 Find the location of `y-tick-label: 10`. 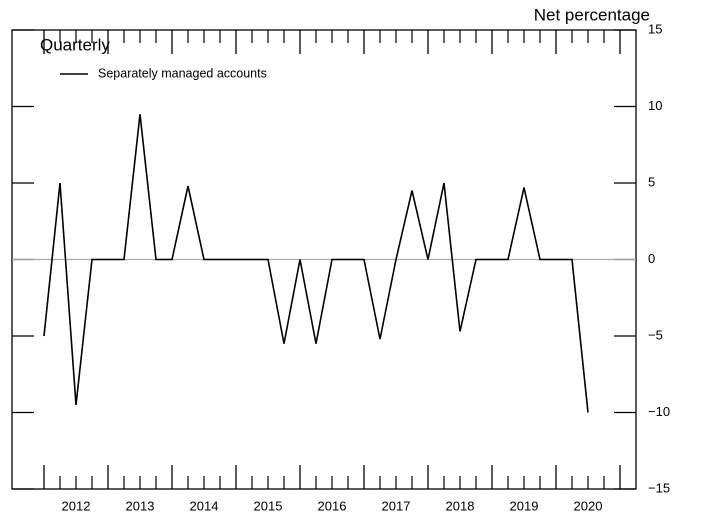

y-tick-label: 10 is located at coordinates (655, 105).